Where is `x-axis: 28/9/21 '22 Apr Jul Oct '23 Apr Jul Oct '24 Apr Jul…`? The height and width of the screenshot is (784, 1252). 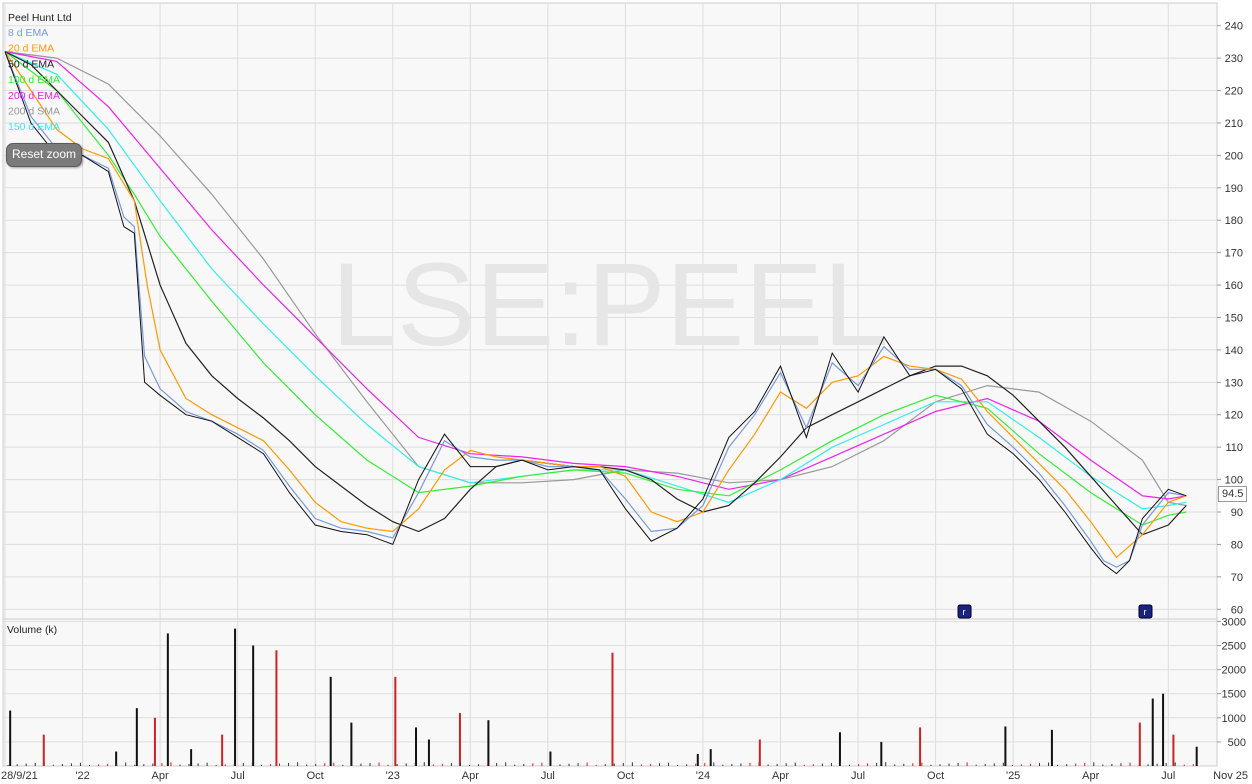 x-axis: 28/9/21 '22 Apr Jul Oct '23 Apr Jul Oct '24 Apr Jul… is located at coordinates (624, 776).